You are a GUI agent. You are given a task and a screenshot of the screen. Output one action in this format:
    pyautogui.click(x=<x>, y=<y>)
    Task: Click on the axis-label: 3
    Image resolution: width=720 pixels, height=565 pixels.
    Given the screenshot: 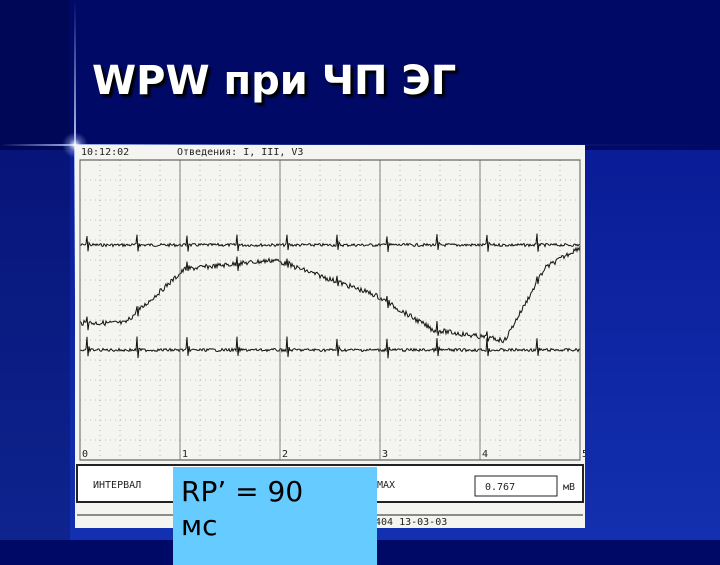 What is the action you would take?
    pyautogui.click(x=385, y=454)
    